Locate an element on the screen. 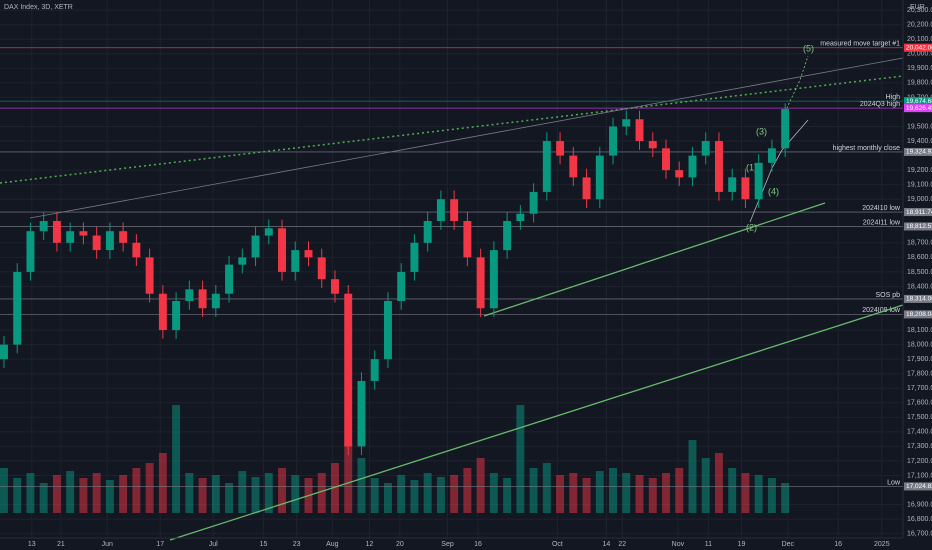 This screenshot has width=932, height=550. x-tick-label: 2025 is located at coordinates (882, 544).